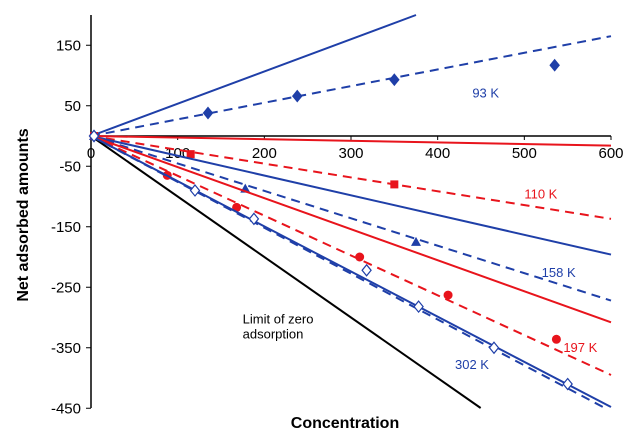  Describe the element at coordinates (68, 45) in the screenshot. I see `y-tick-label: 150` at that location.